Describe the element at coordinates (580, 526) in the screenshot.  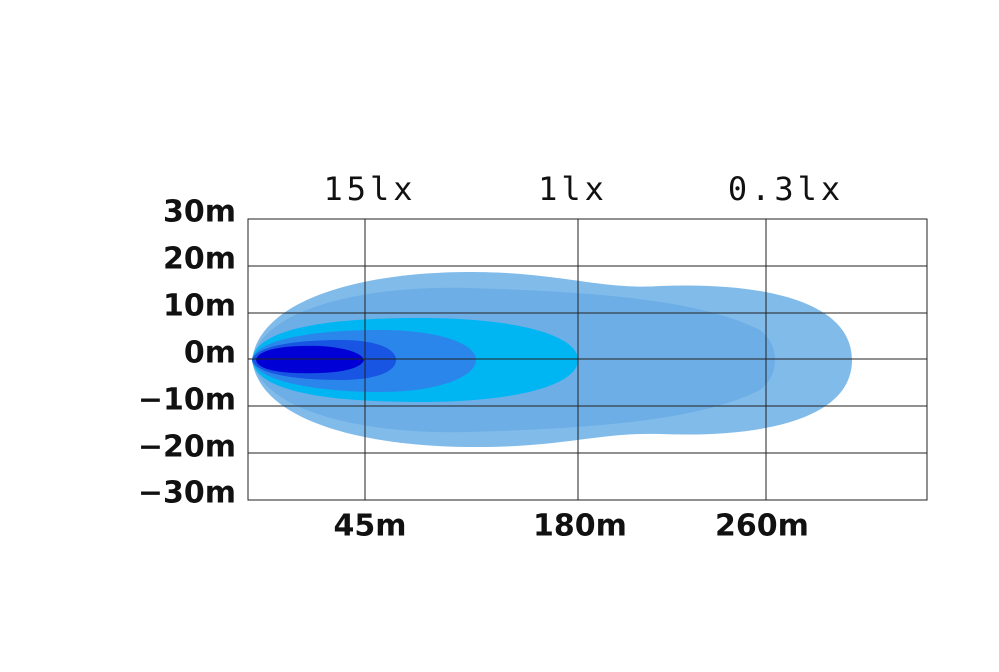
I see `x-label: 180m` at that location.